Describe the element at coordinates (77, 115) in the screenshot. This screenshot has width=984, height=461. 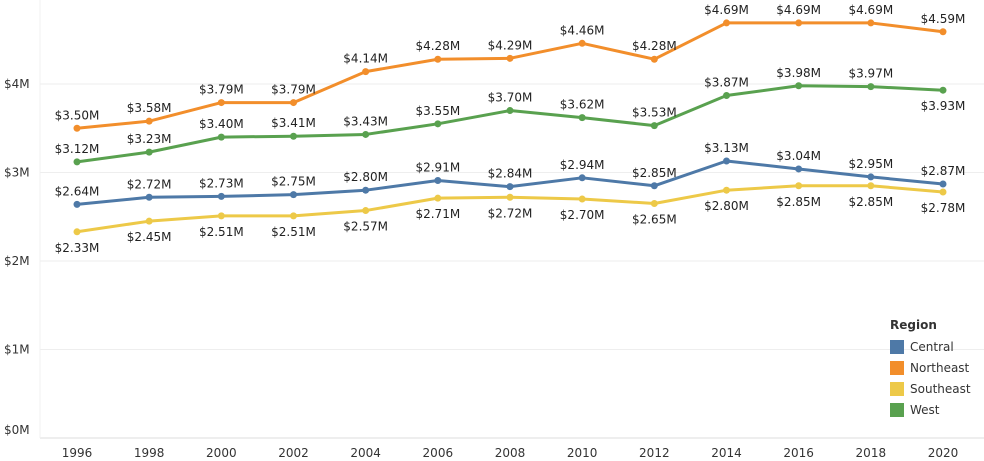
I see `data-label: $3.50M` at that location.